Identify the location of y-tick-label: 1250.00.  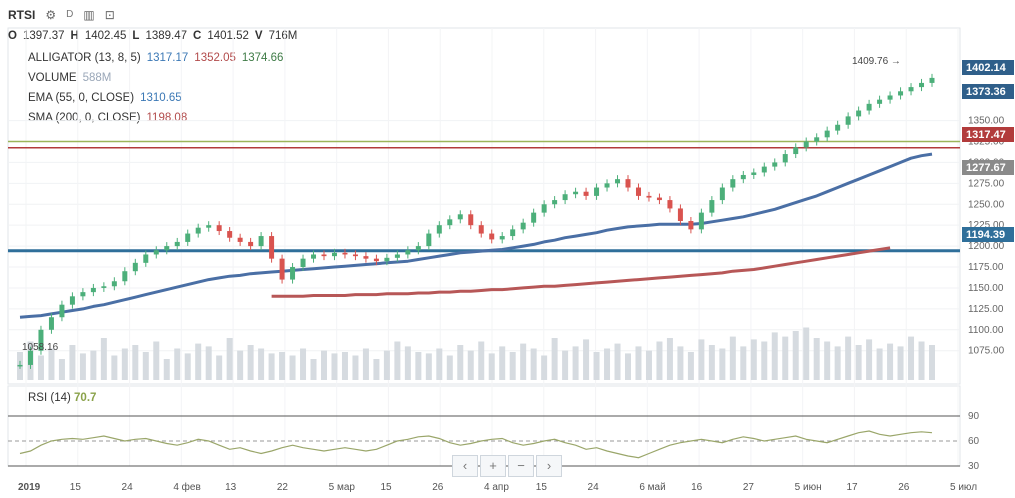
(986, 204).